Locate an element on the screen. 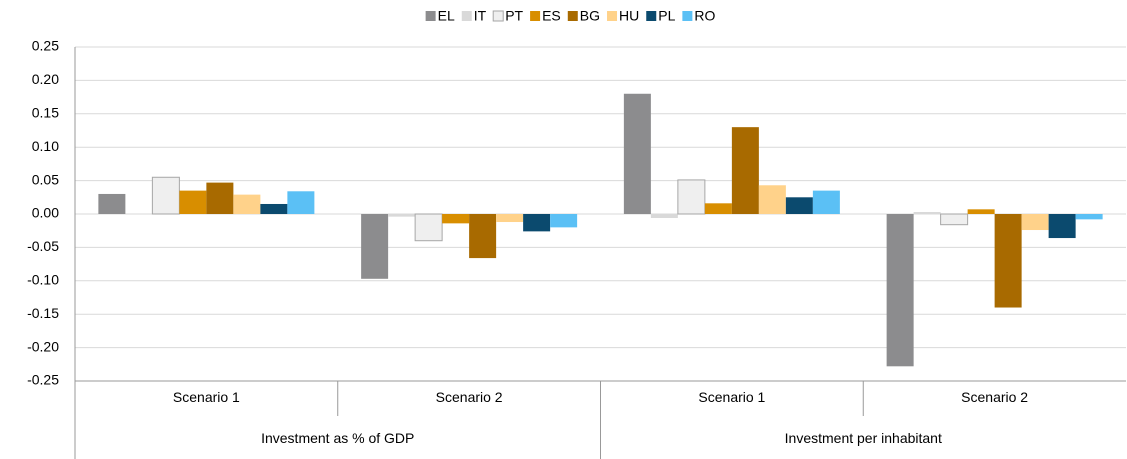 The image size is (1127, 459). y-tick-label: 0.10 is located at coordinates (45, 146).